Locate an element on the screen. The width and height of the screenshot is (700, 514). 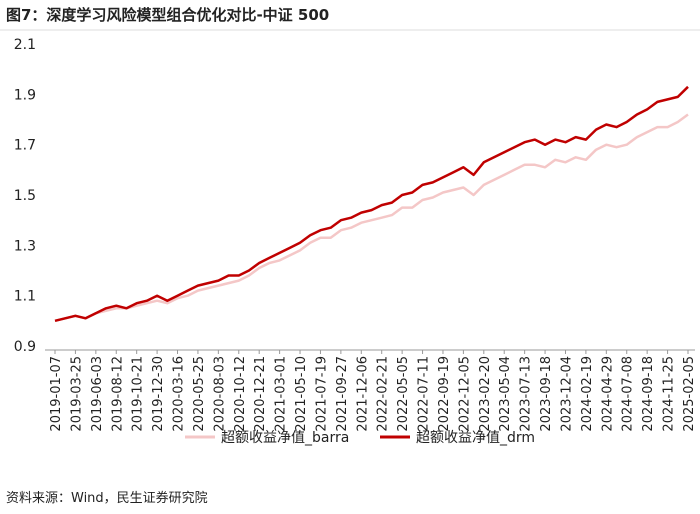
x-tick-label: 2023-02-20 is located at coordinates (485, 394).